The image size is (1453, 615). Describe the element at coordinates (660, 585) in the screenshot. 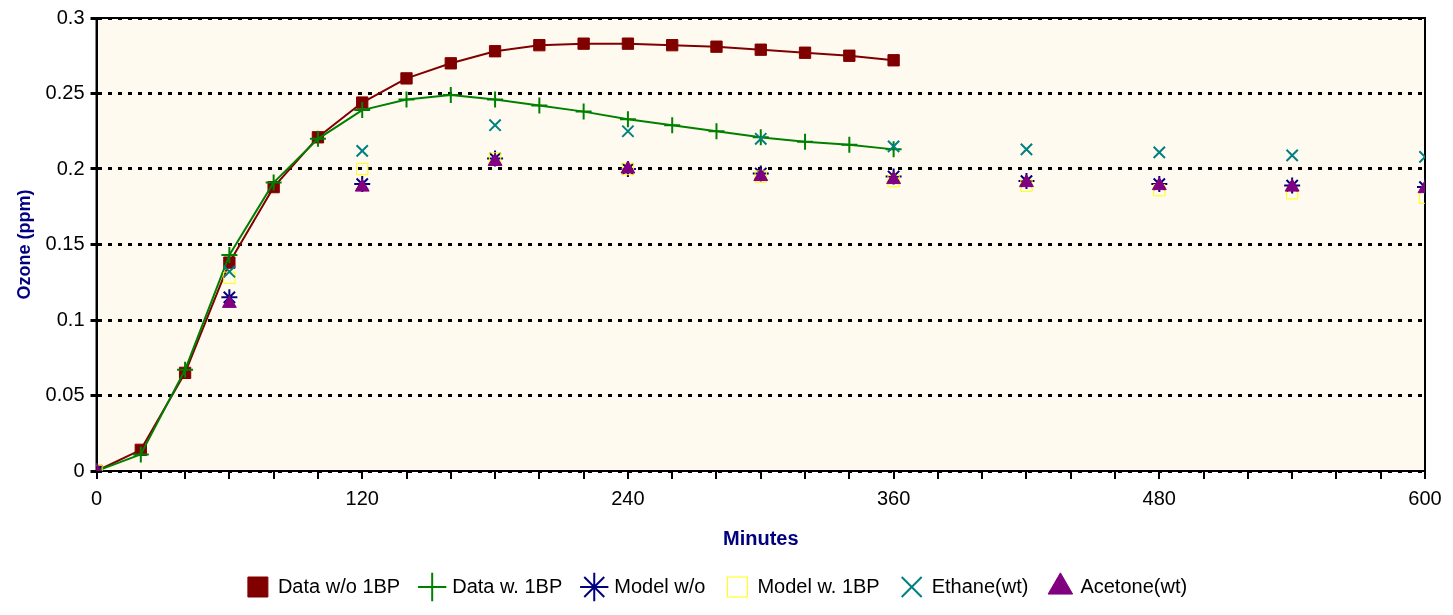

I see `legend-label: Model w/o` at that location.